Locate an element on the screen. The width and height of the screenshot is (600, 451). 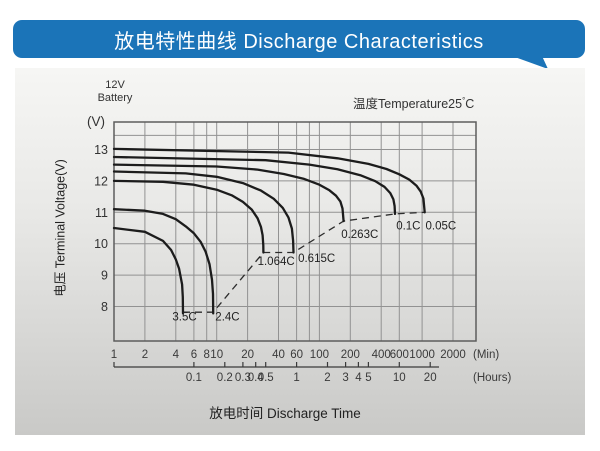
y-tick-label: 11 is located at coordinates (101, 213).